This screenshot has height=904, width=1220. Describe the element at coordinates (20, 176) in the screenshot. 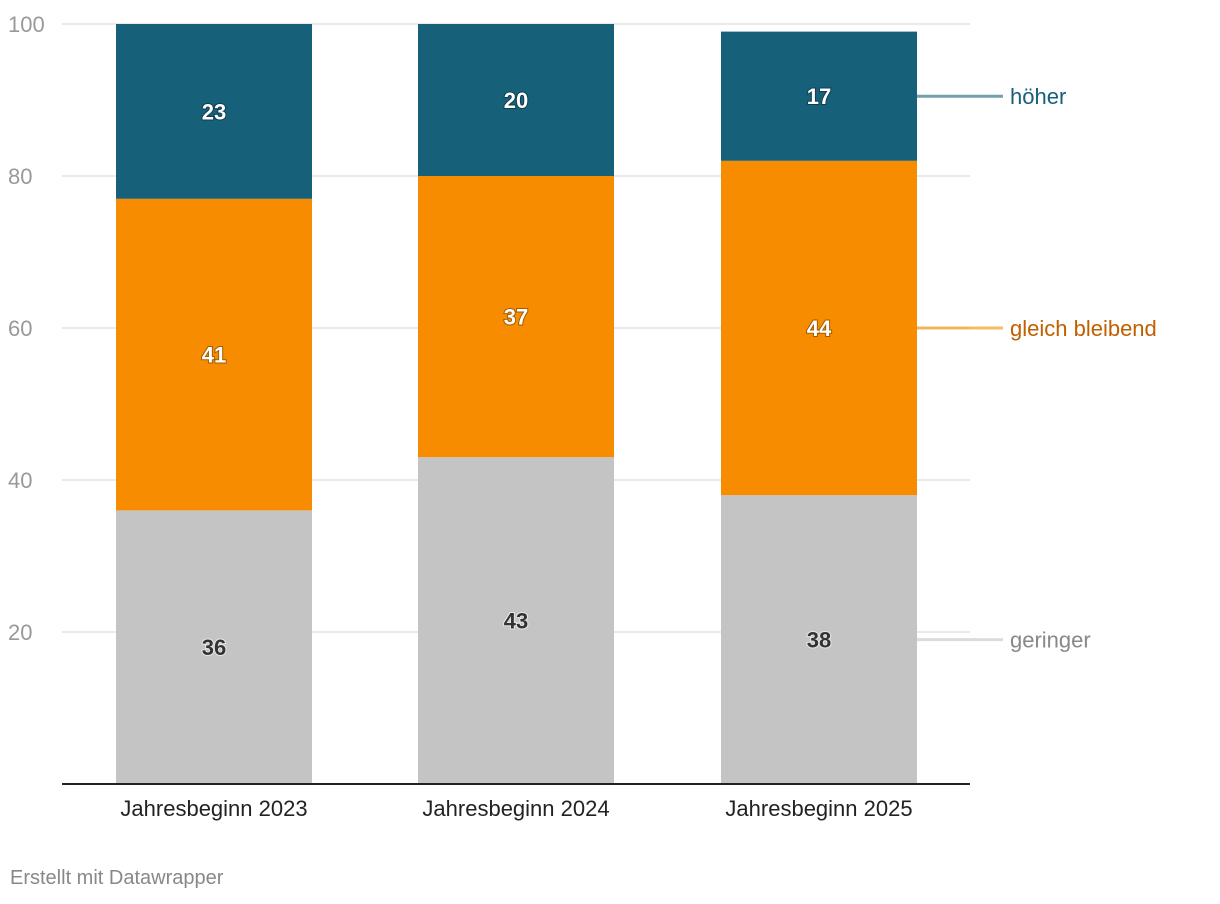

I see `y-tick-label: 80` at that location.